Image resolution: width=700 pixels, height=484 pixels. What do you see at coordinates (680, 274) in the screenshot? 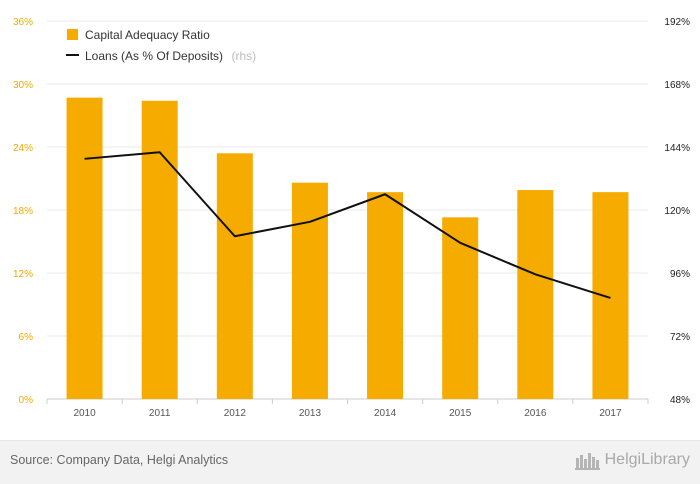
I see `right-tick-label: 96%` at bounding box center [680, 274].